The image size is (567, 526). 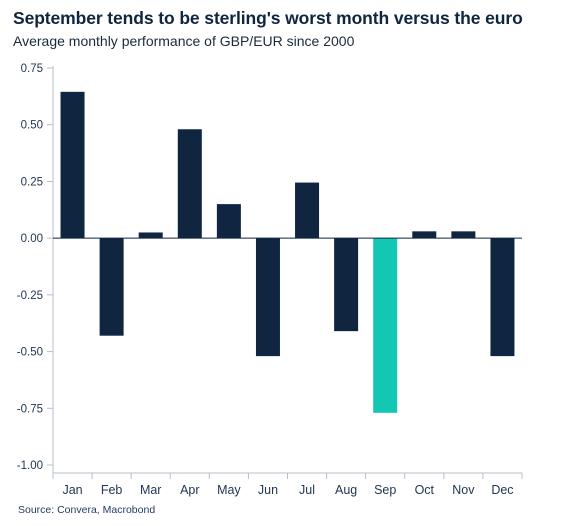 I want to click on y-tick-label: 0.25, so click(x=32, y=182).